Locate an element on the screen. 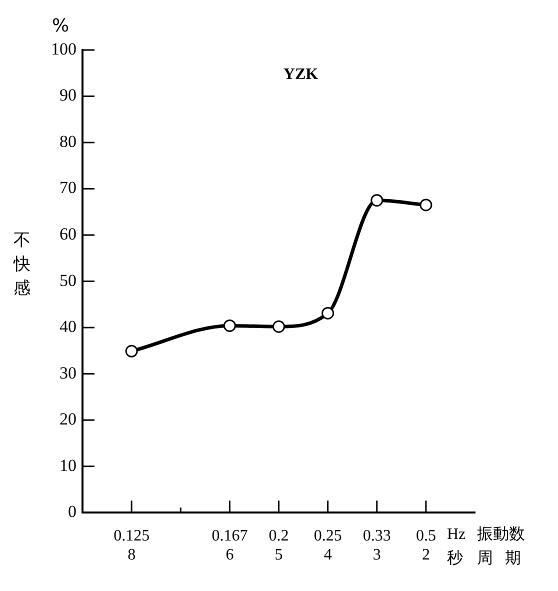 The image size is (558, 591). y-tick-label: 20 is located at coordinates (68, 419).